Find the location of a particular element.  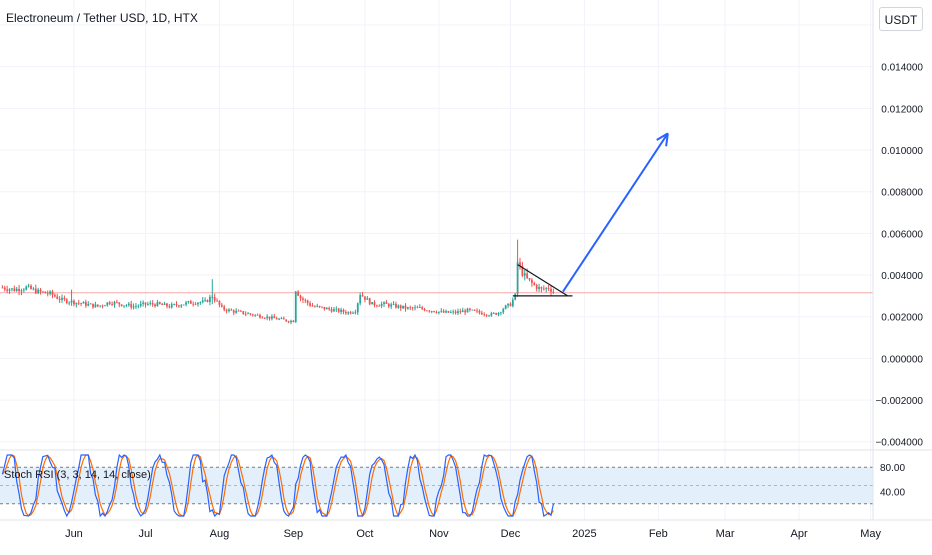

y-tick-label: 0.008000 is located at coordinates (902, 193).